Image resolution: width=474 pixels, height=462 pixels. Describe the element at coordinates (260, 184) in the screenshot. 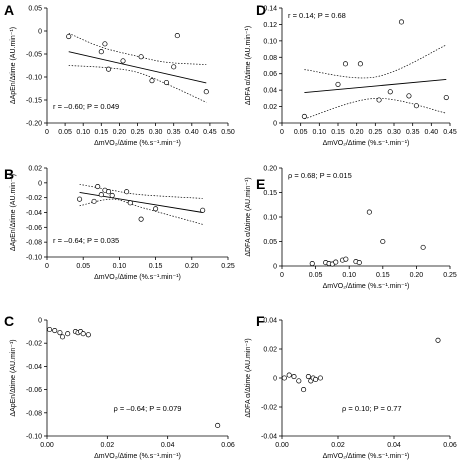

I see `panel-letter: E` at that location.